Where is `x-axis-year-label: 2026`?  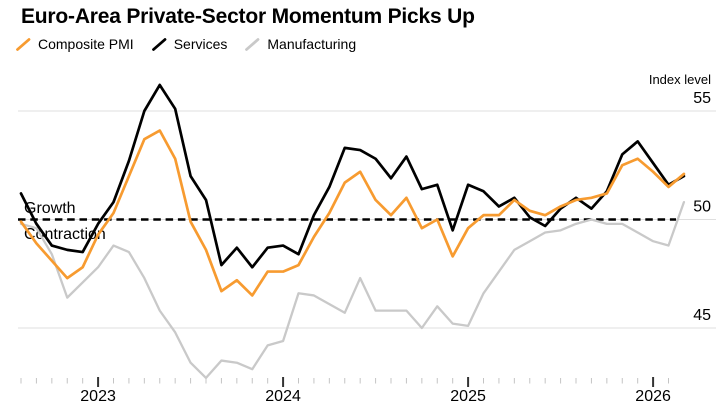 x-axis-year-label: 2026 is located at coordinates (653, 396).